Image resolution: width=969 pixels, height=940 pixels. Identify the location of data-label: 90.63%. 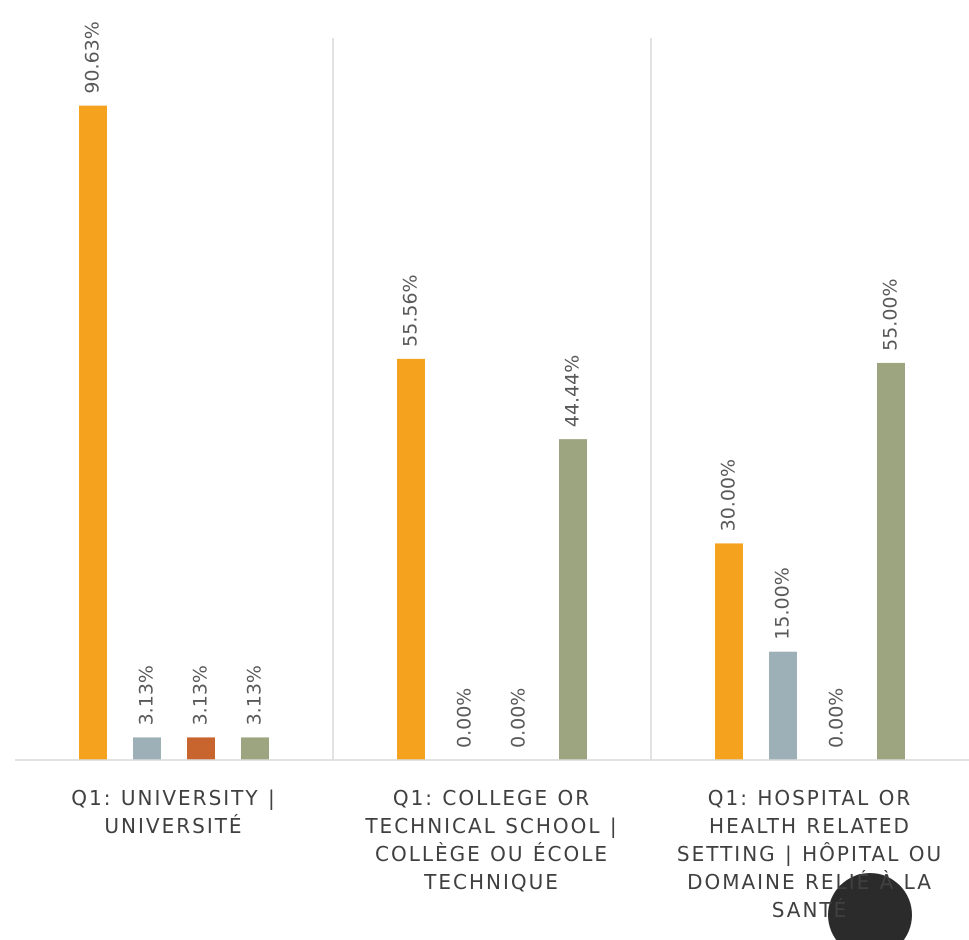
(93, 57).